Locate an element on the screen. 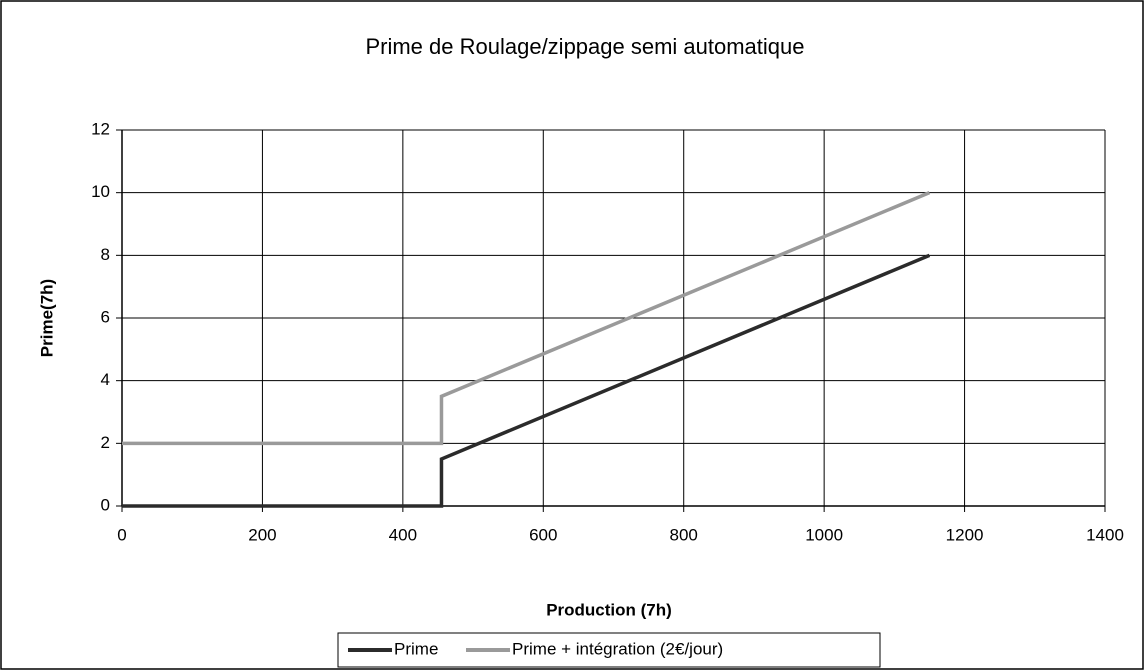  y-tick-label: 8 is located at coordinates (105, 254).